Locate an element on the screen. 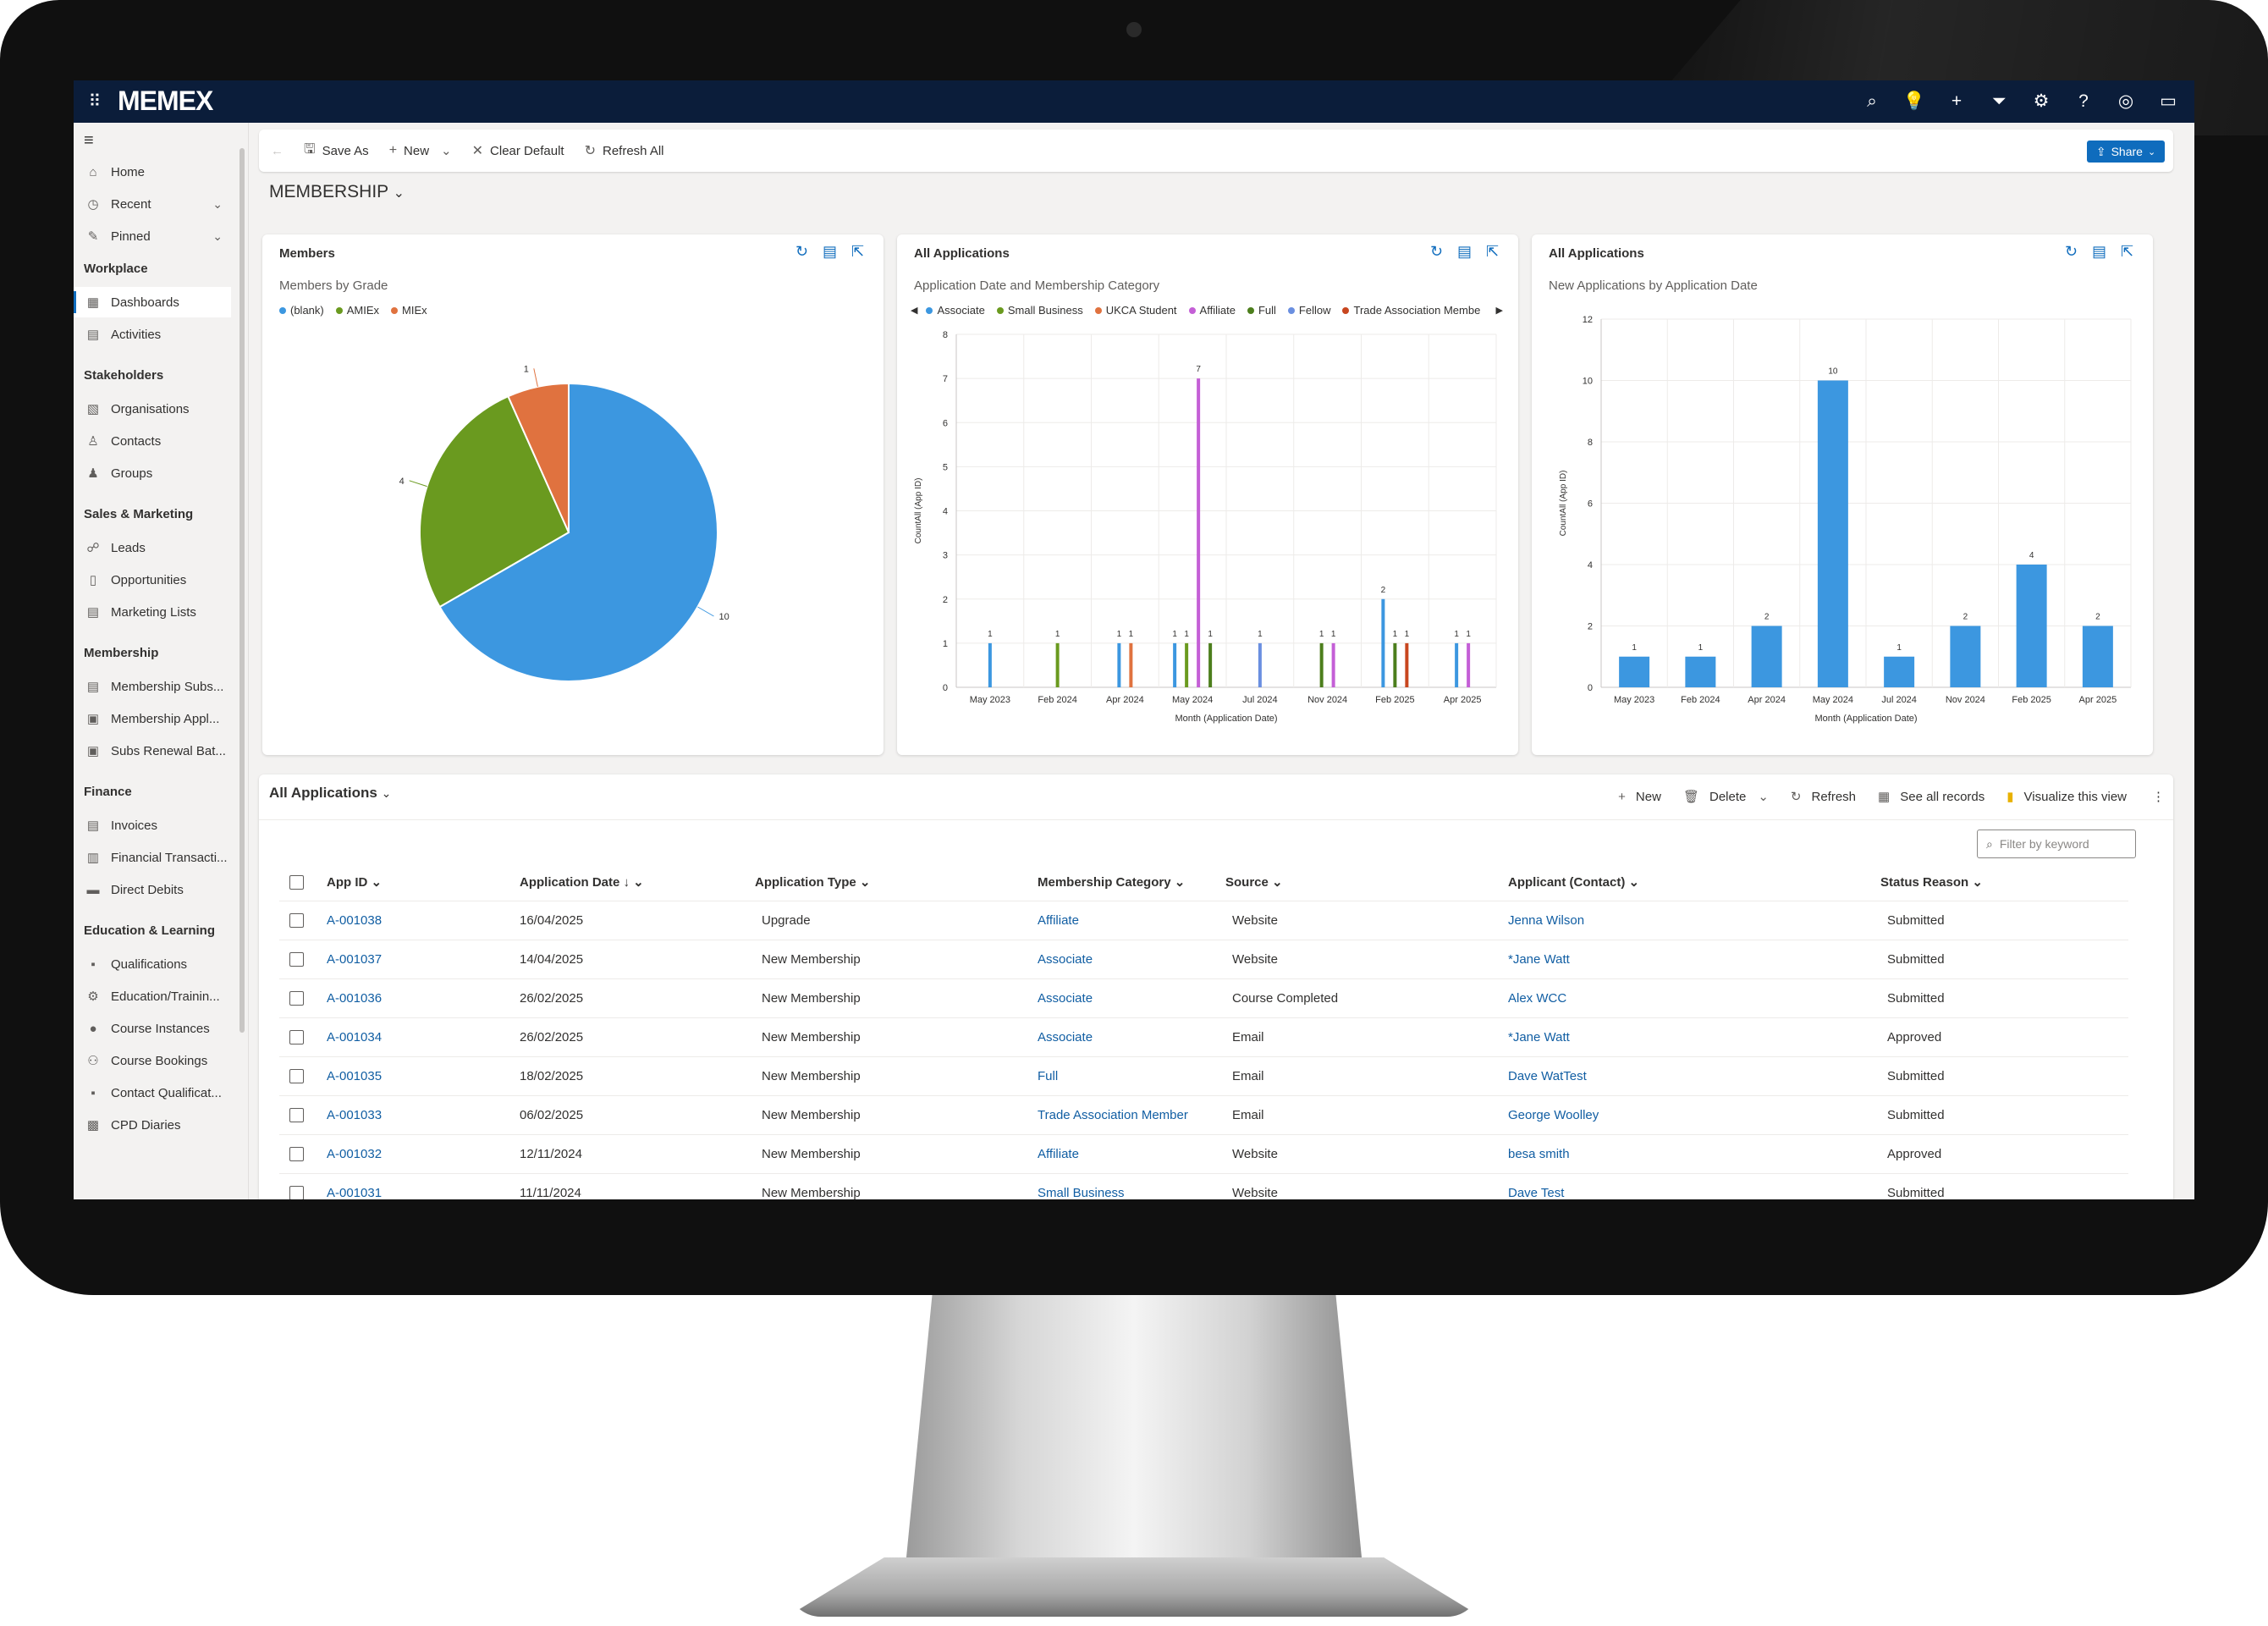 This screenshot has width=2268, height=1626. app-id-link: A-001038 is located at coordinates (355, 921).